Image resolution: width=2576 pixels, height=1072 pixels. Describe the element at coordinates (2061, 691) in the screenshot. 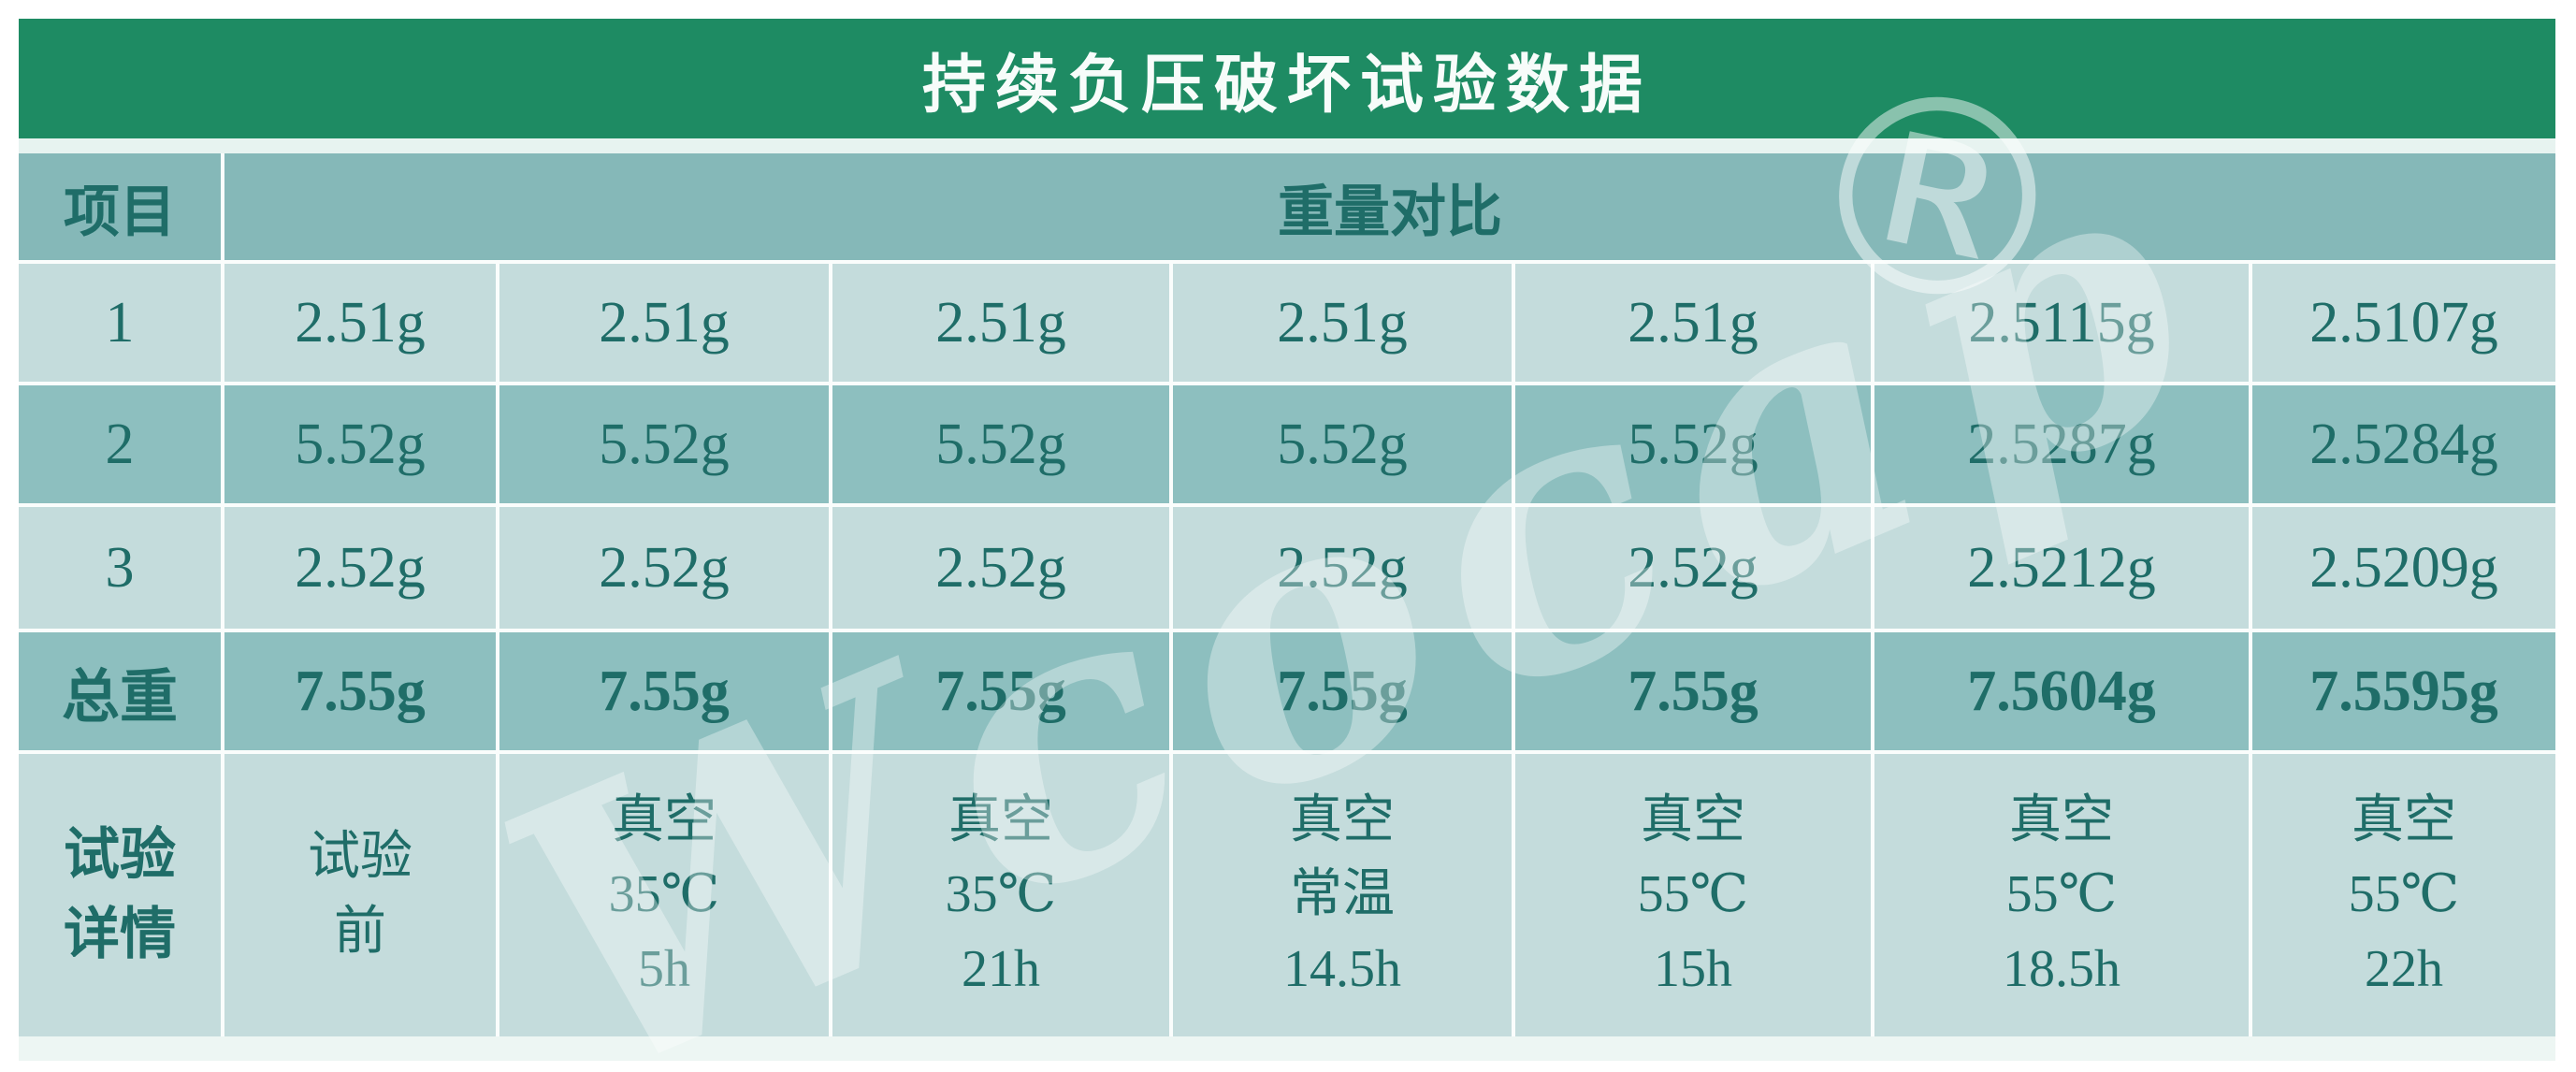

I see `table-cell: 7.5604g` at that location.